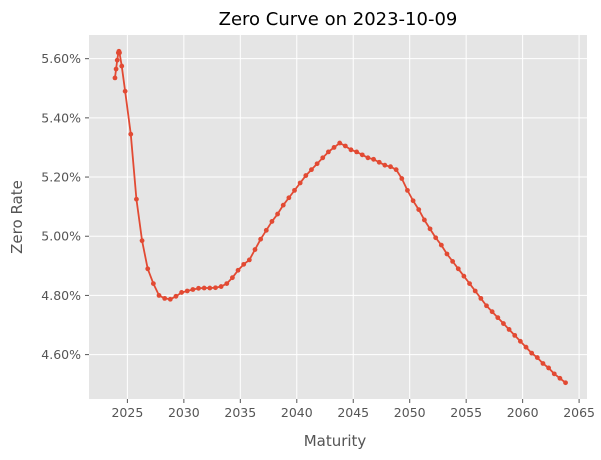 The width and height of the screenshot is (601, 460). Describe the element at coordinates (17, 217) in the screenshot. I see `y-axis-label: Zero Rate` at that location.